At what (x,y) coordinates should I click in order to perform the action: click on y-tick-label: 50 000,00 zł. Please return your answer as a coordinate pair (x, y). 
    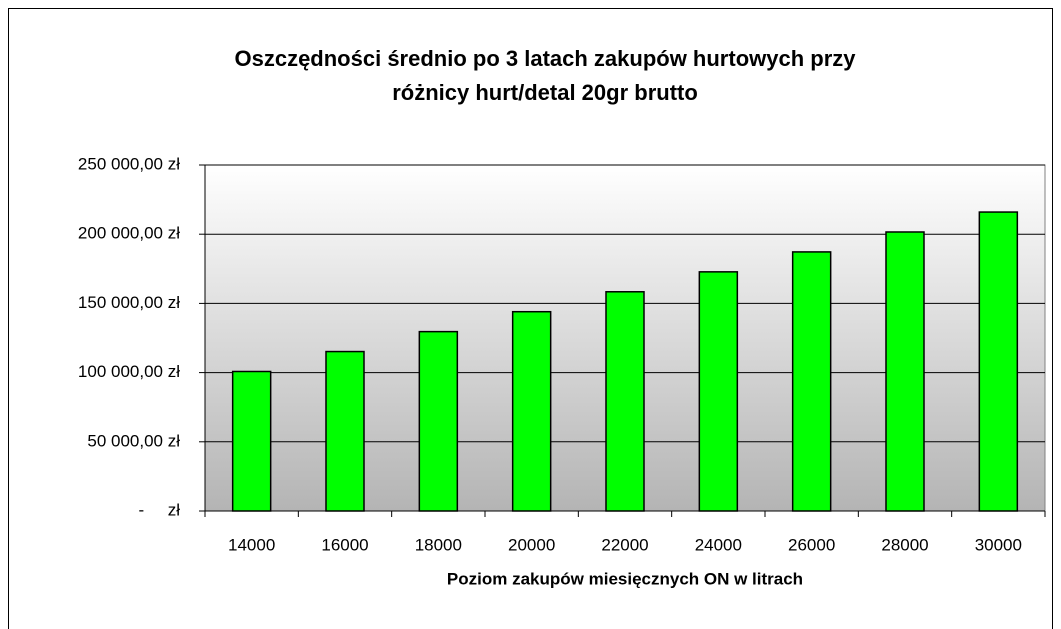
    Looking at the image, I should click on (133, 440).